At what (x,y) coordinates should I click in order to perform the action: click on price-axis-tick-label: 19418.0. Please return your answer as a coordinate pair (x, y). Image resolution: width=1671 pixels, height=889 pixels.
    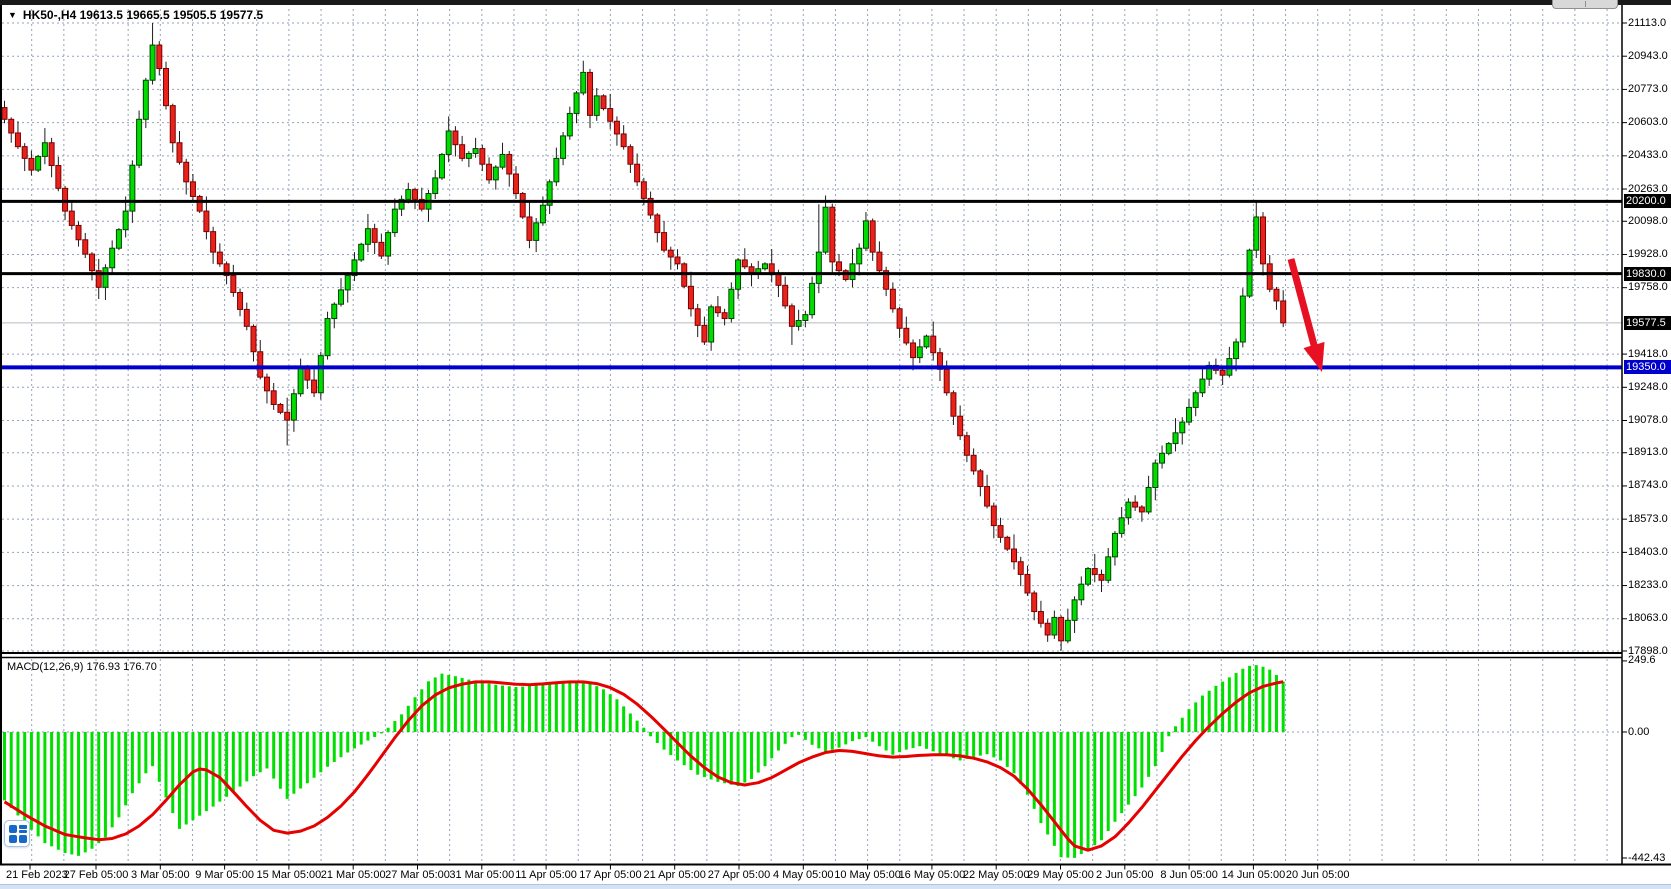
    Looking at the image, I should click on (1648, 353).